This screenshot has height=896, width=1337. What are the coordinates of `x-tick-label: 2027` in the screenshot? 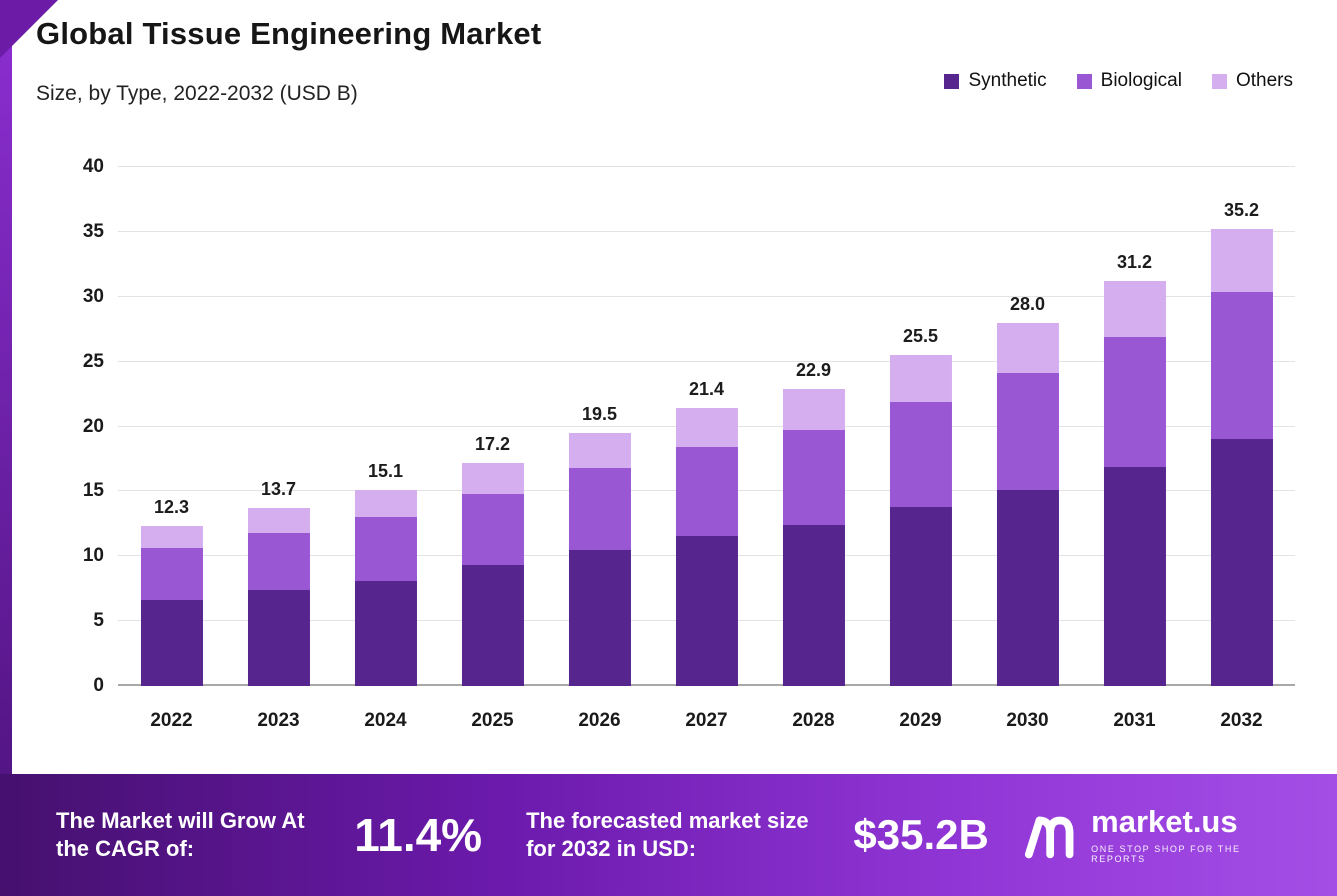 It's located at (706, 720).